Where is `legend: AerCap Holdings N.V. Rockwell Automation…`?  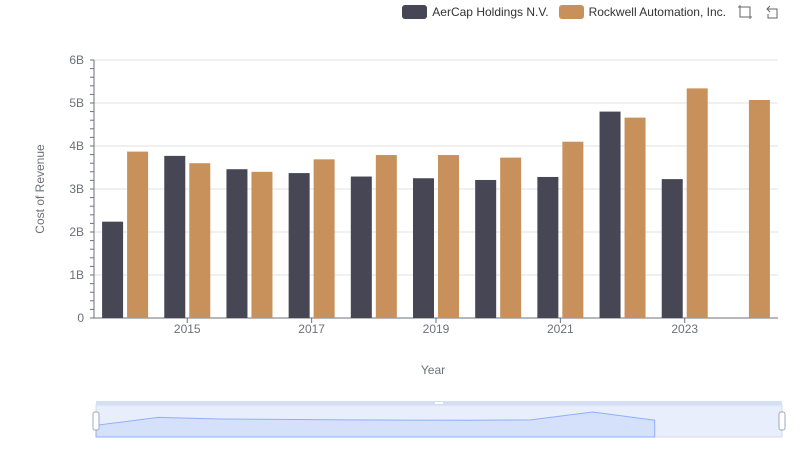
legend: AerCap Holdings N.V. Rockwell Automation… is located at coordinates (592, 12).